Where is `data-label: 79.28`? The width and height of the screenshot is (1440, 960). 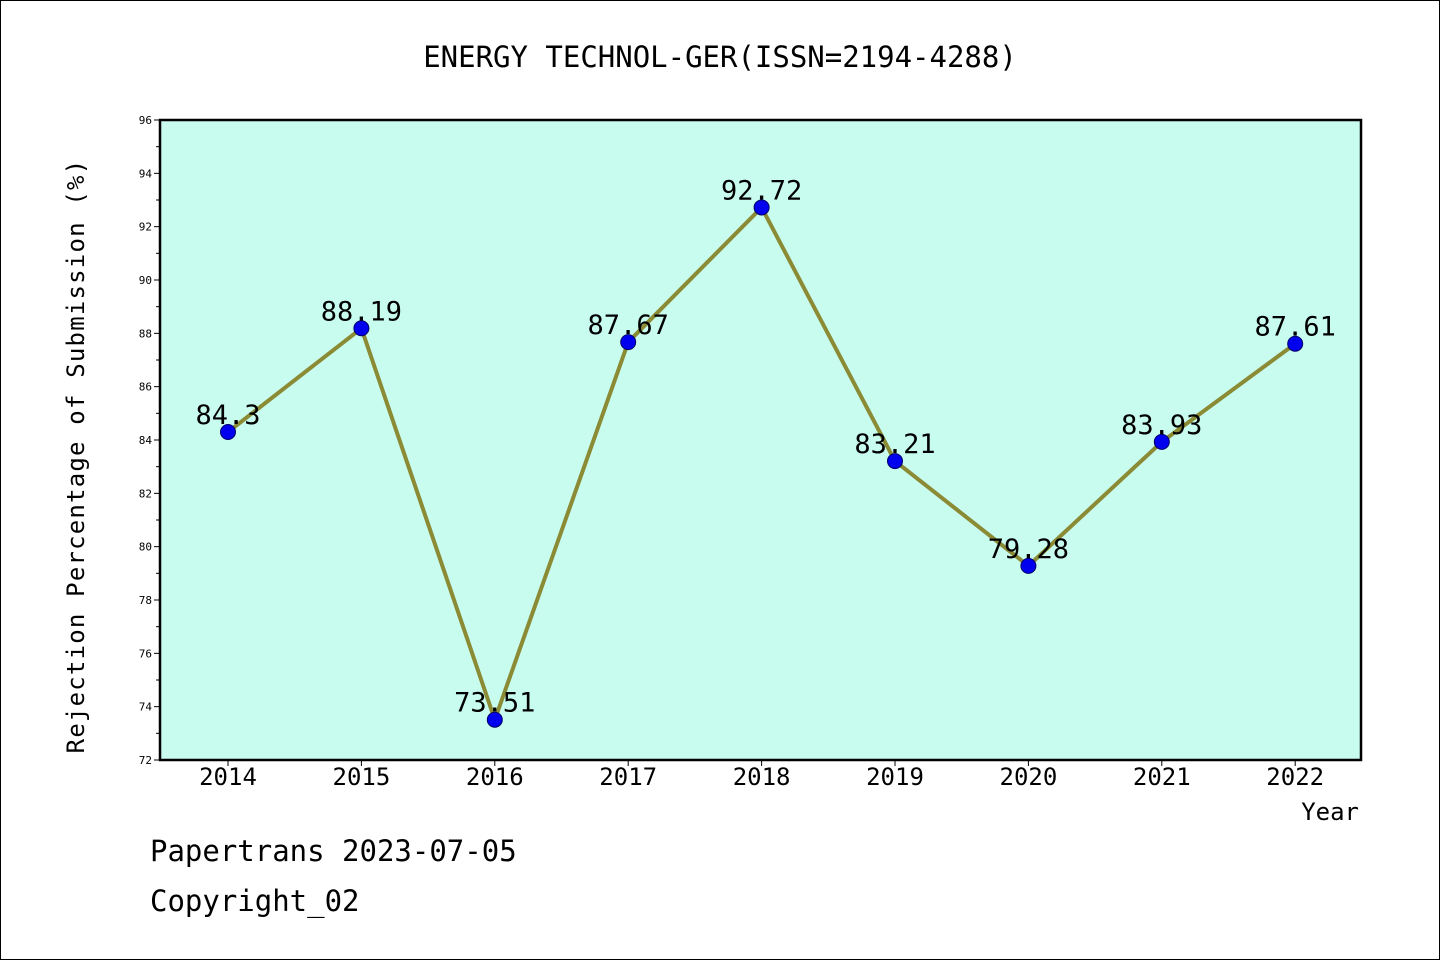 data-label: 79.28 is located at coordinates (1028, 549).